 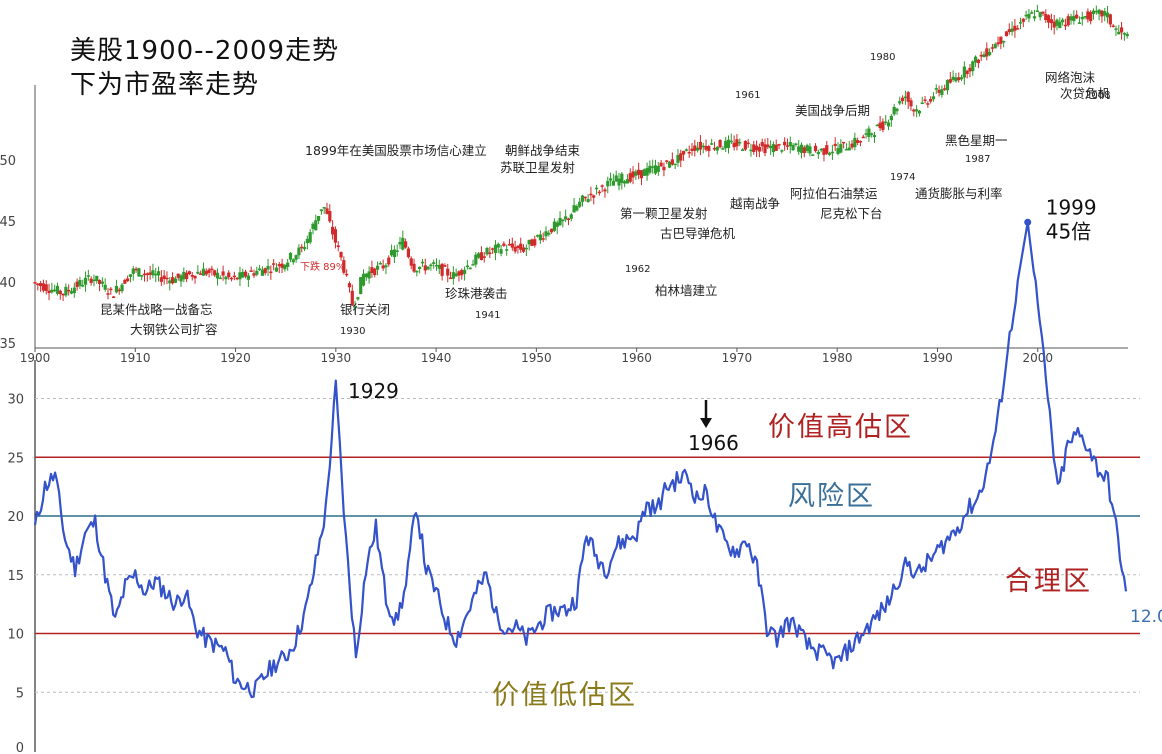 What do you see at coordinates (664, 213) in the screenshot?
I see `price-annotation: 第一颗卫星发射` at bounding box center [664, 213].